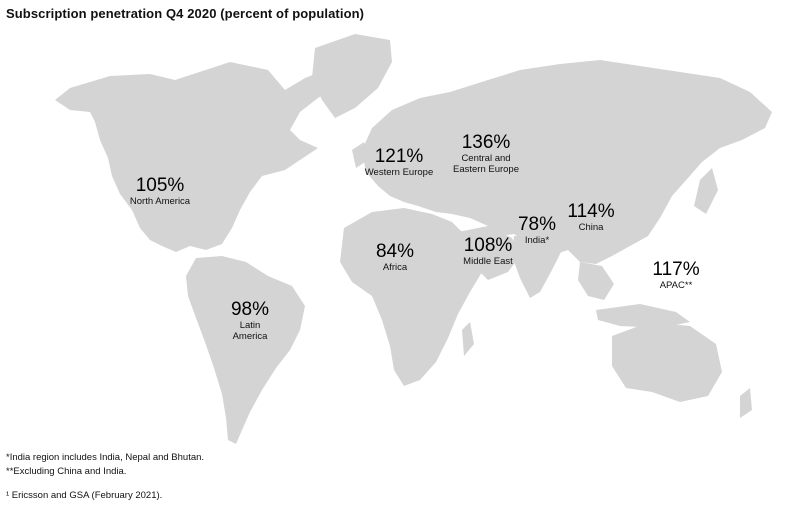 This screenshot has height=515, width=800. Describe the element at coordinates (84, 495) in the screenshot. I see `footnote-source: ¹ Ericsson and GSA (February 2021).` at that location.